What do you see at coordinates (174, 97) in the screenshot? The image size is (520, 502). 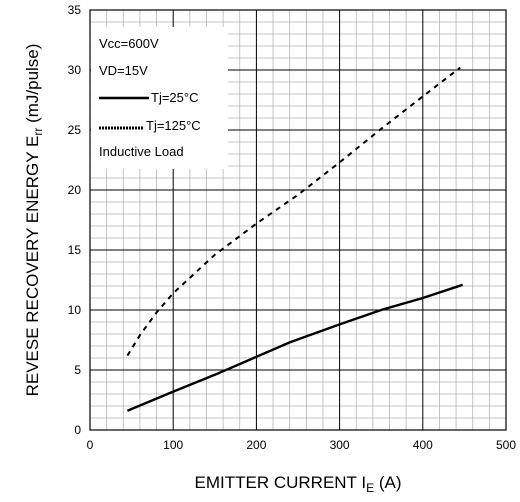 I see `legend-label-tj25: Tj=25°C` at bounding box center [174, 97].